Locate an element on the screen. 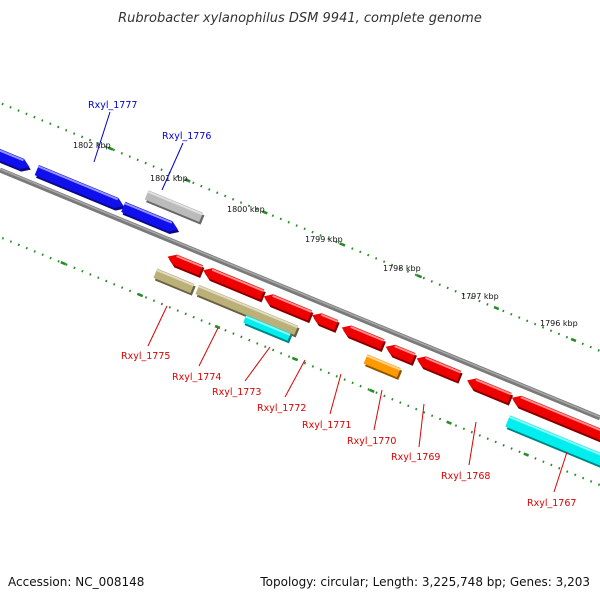 The height and width of the screenshot is (600, 600). gene-label-Rxyl_1767: Rxyl_1767 is located at coordinates (551, 503).